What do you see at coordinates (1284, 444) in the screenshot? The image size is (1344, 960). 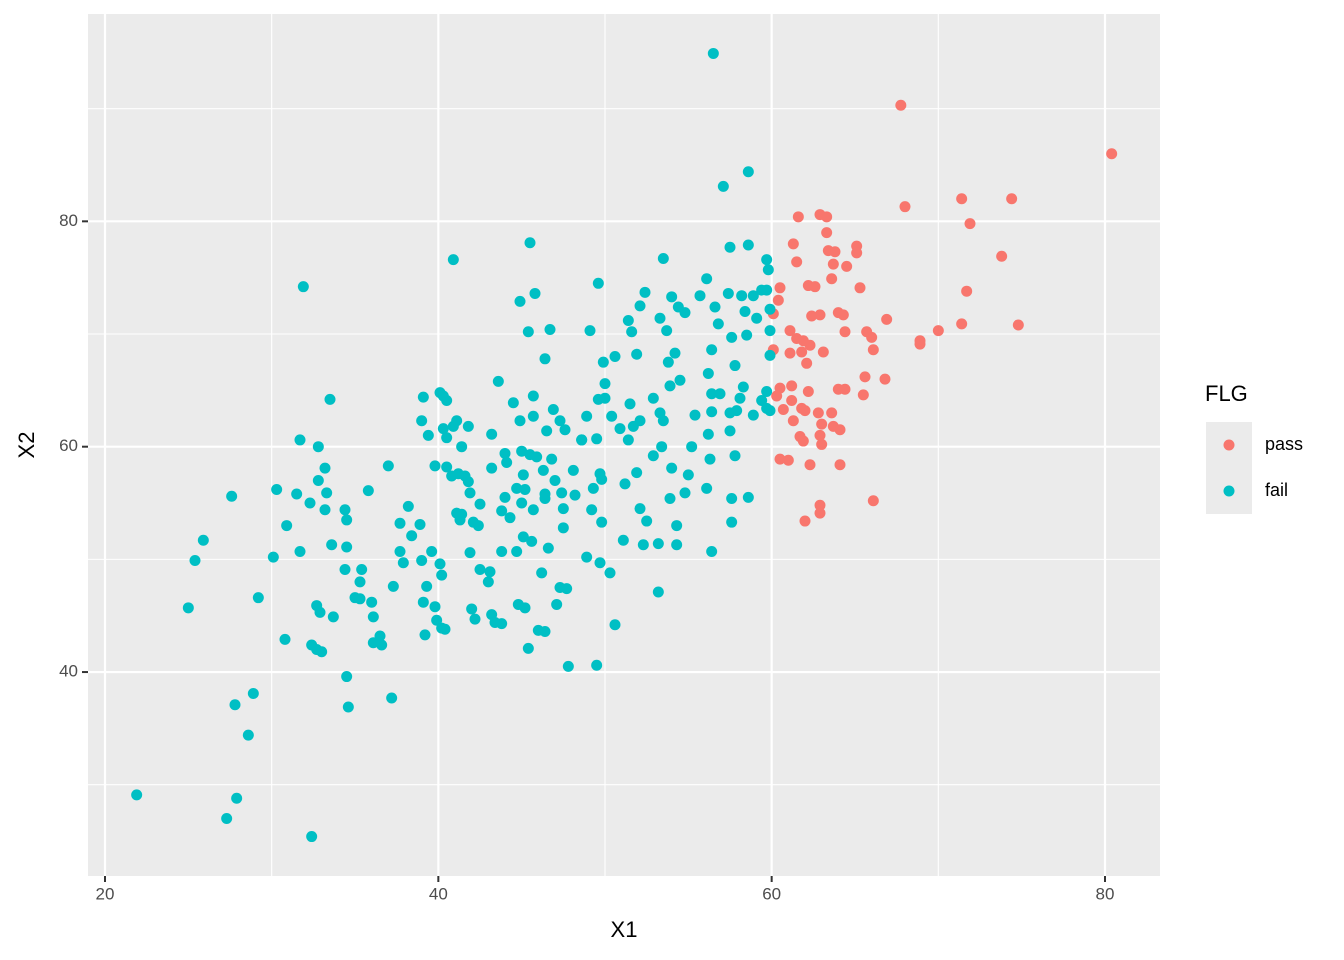 I see `legend-label: pass` at bounding box center [1284, 444].